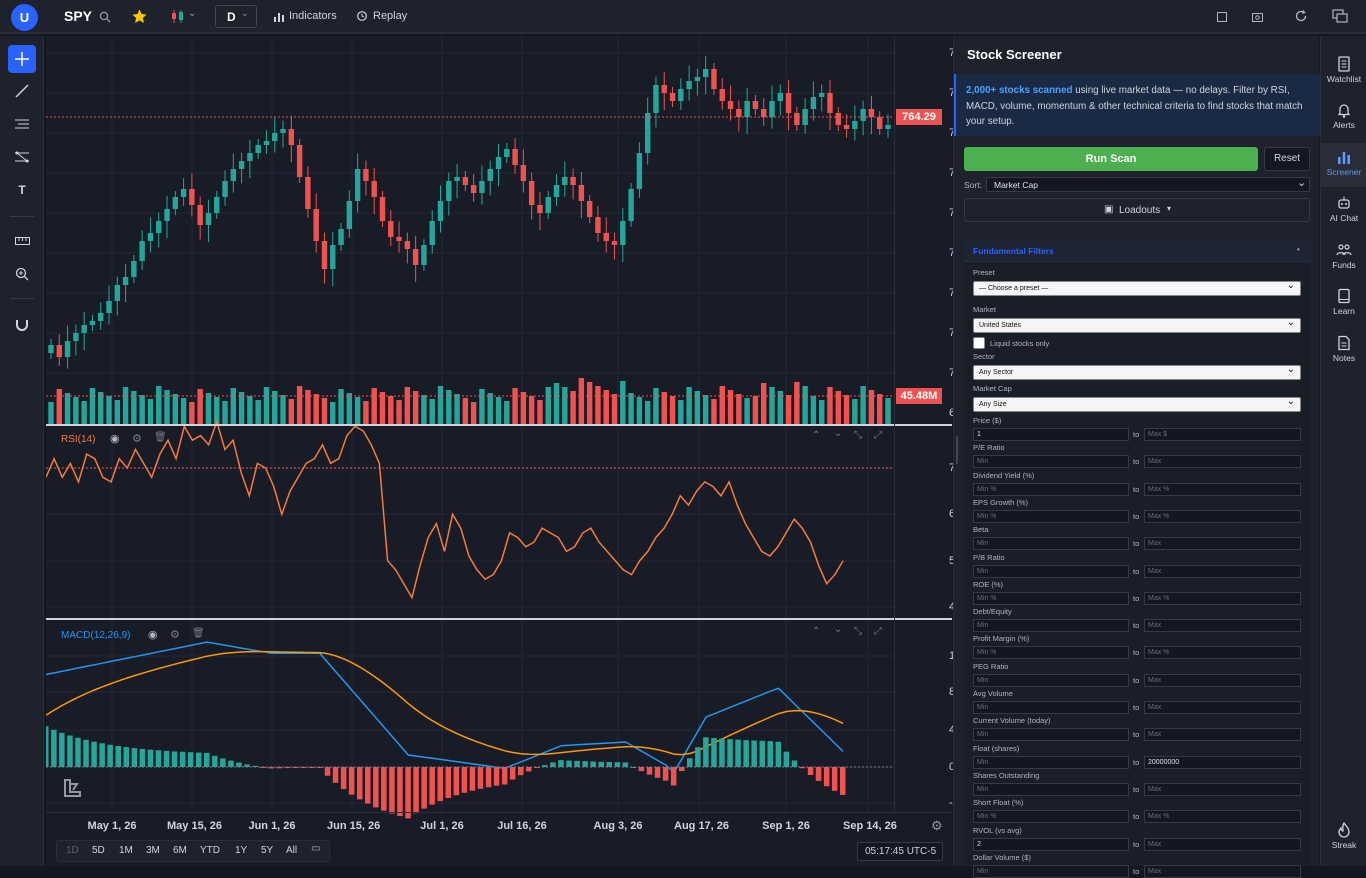  What do you see at coordinates (390, 16) in the screenshot?
I see `replay-button: Replay` at bounding box center [390, 16].